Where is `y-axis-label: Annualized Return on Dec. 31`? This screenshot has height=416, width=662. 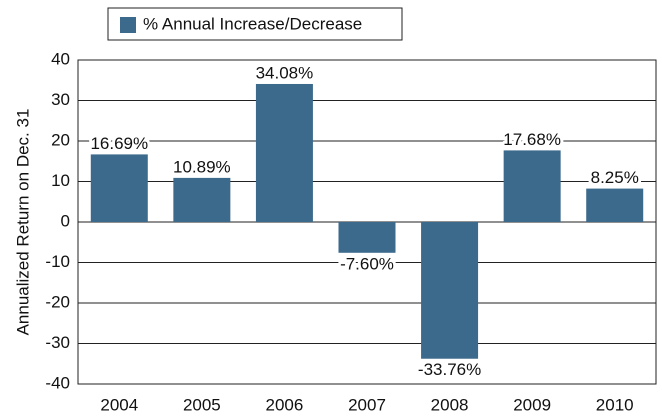
y-axis-label: Annualized Return on Dec. 31 is located at coordinates (22, 222).